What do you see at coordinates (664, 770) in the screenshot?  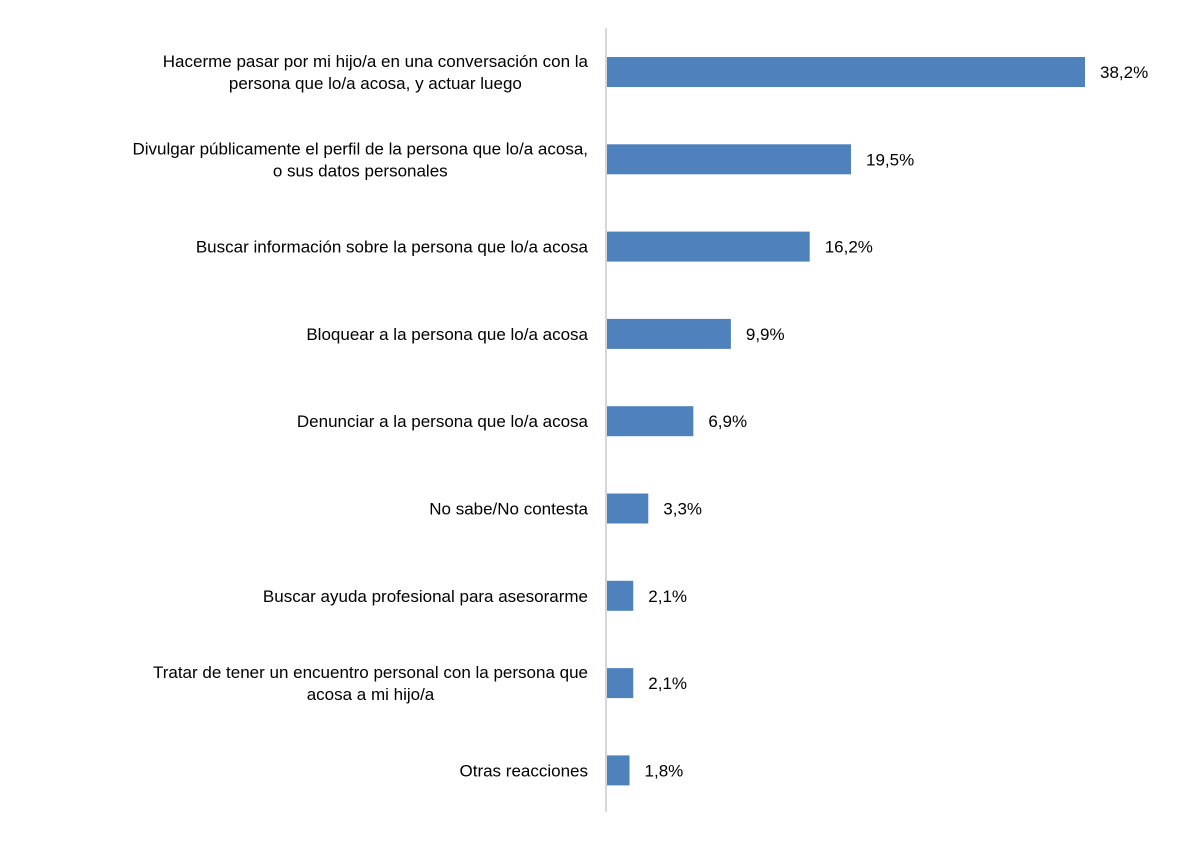 I see `value-label: 1,8%` at bounding box center [664, 770].